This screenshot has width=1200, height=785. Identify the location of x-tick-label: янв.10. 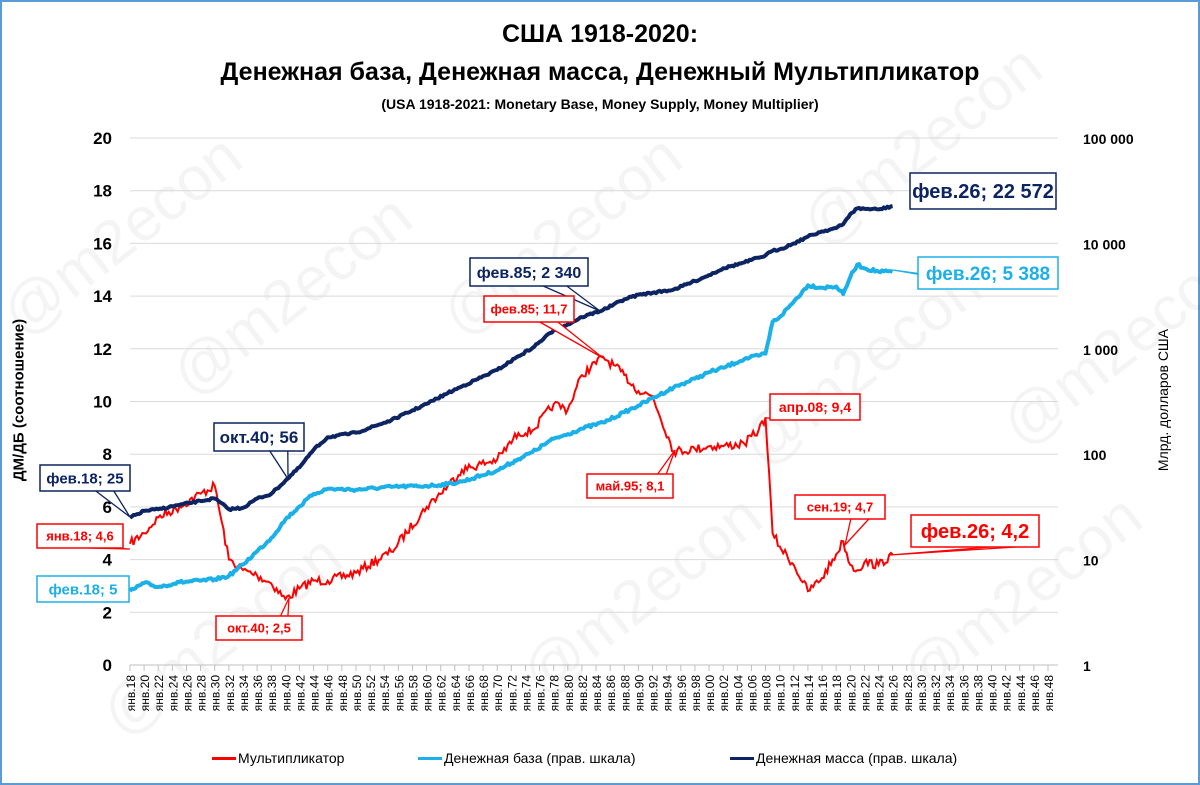
(781, 693).